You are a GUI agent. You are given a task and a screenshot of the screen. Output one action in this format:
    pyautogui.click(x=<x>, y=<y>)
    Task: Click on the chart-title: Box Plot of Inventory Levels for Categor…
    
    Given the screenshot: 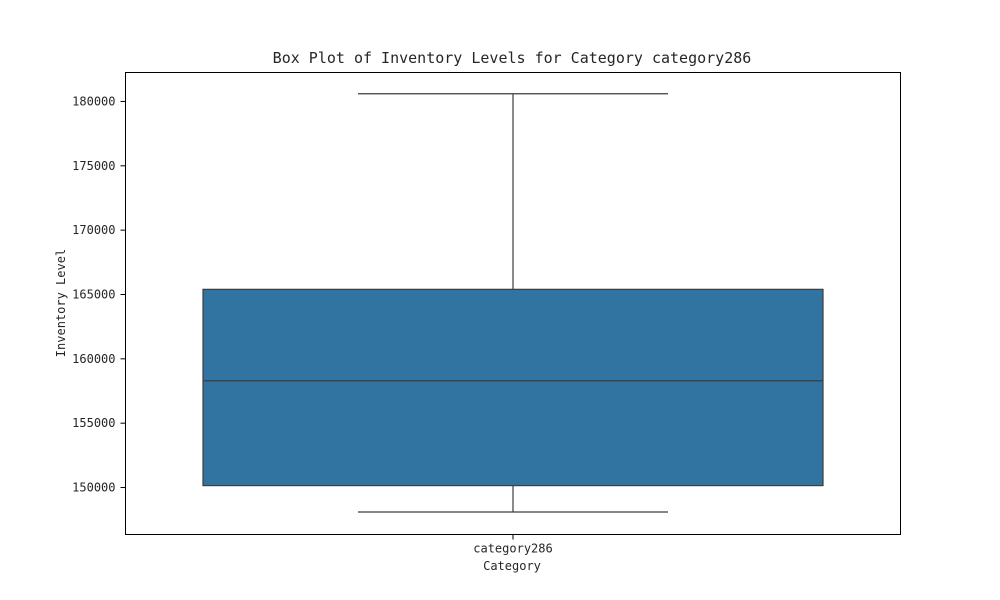 What is the action you would take?
    pyautogui.click(x=512, y=58)
    